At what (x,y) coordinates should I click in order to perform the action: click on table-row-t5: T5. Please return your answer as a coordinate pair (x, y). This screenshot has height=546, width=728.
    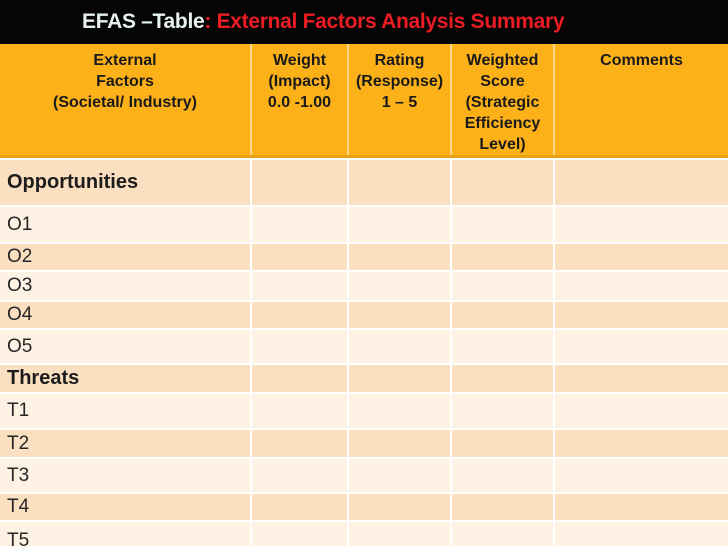
    Looking at the image, I should click on (364, 533).